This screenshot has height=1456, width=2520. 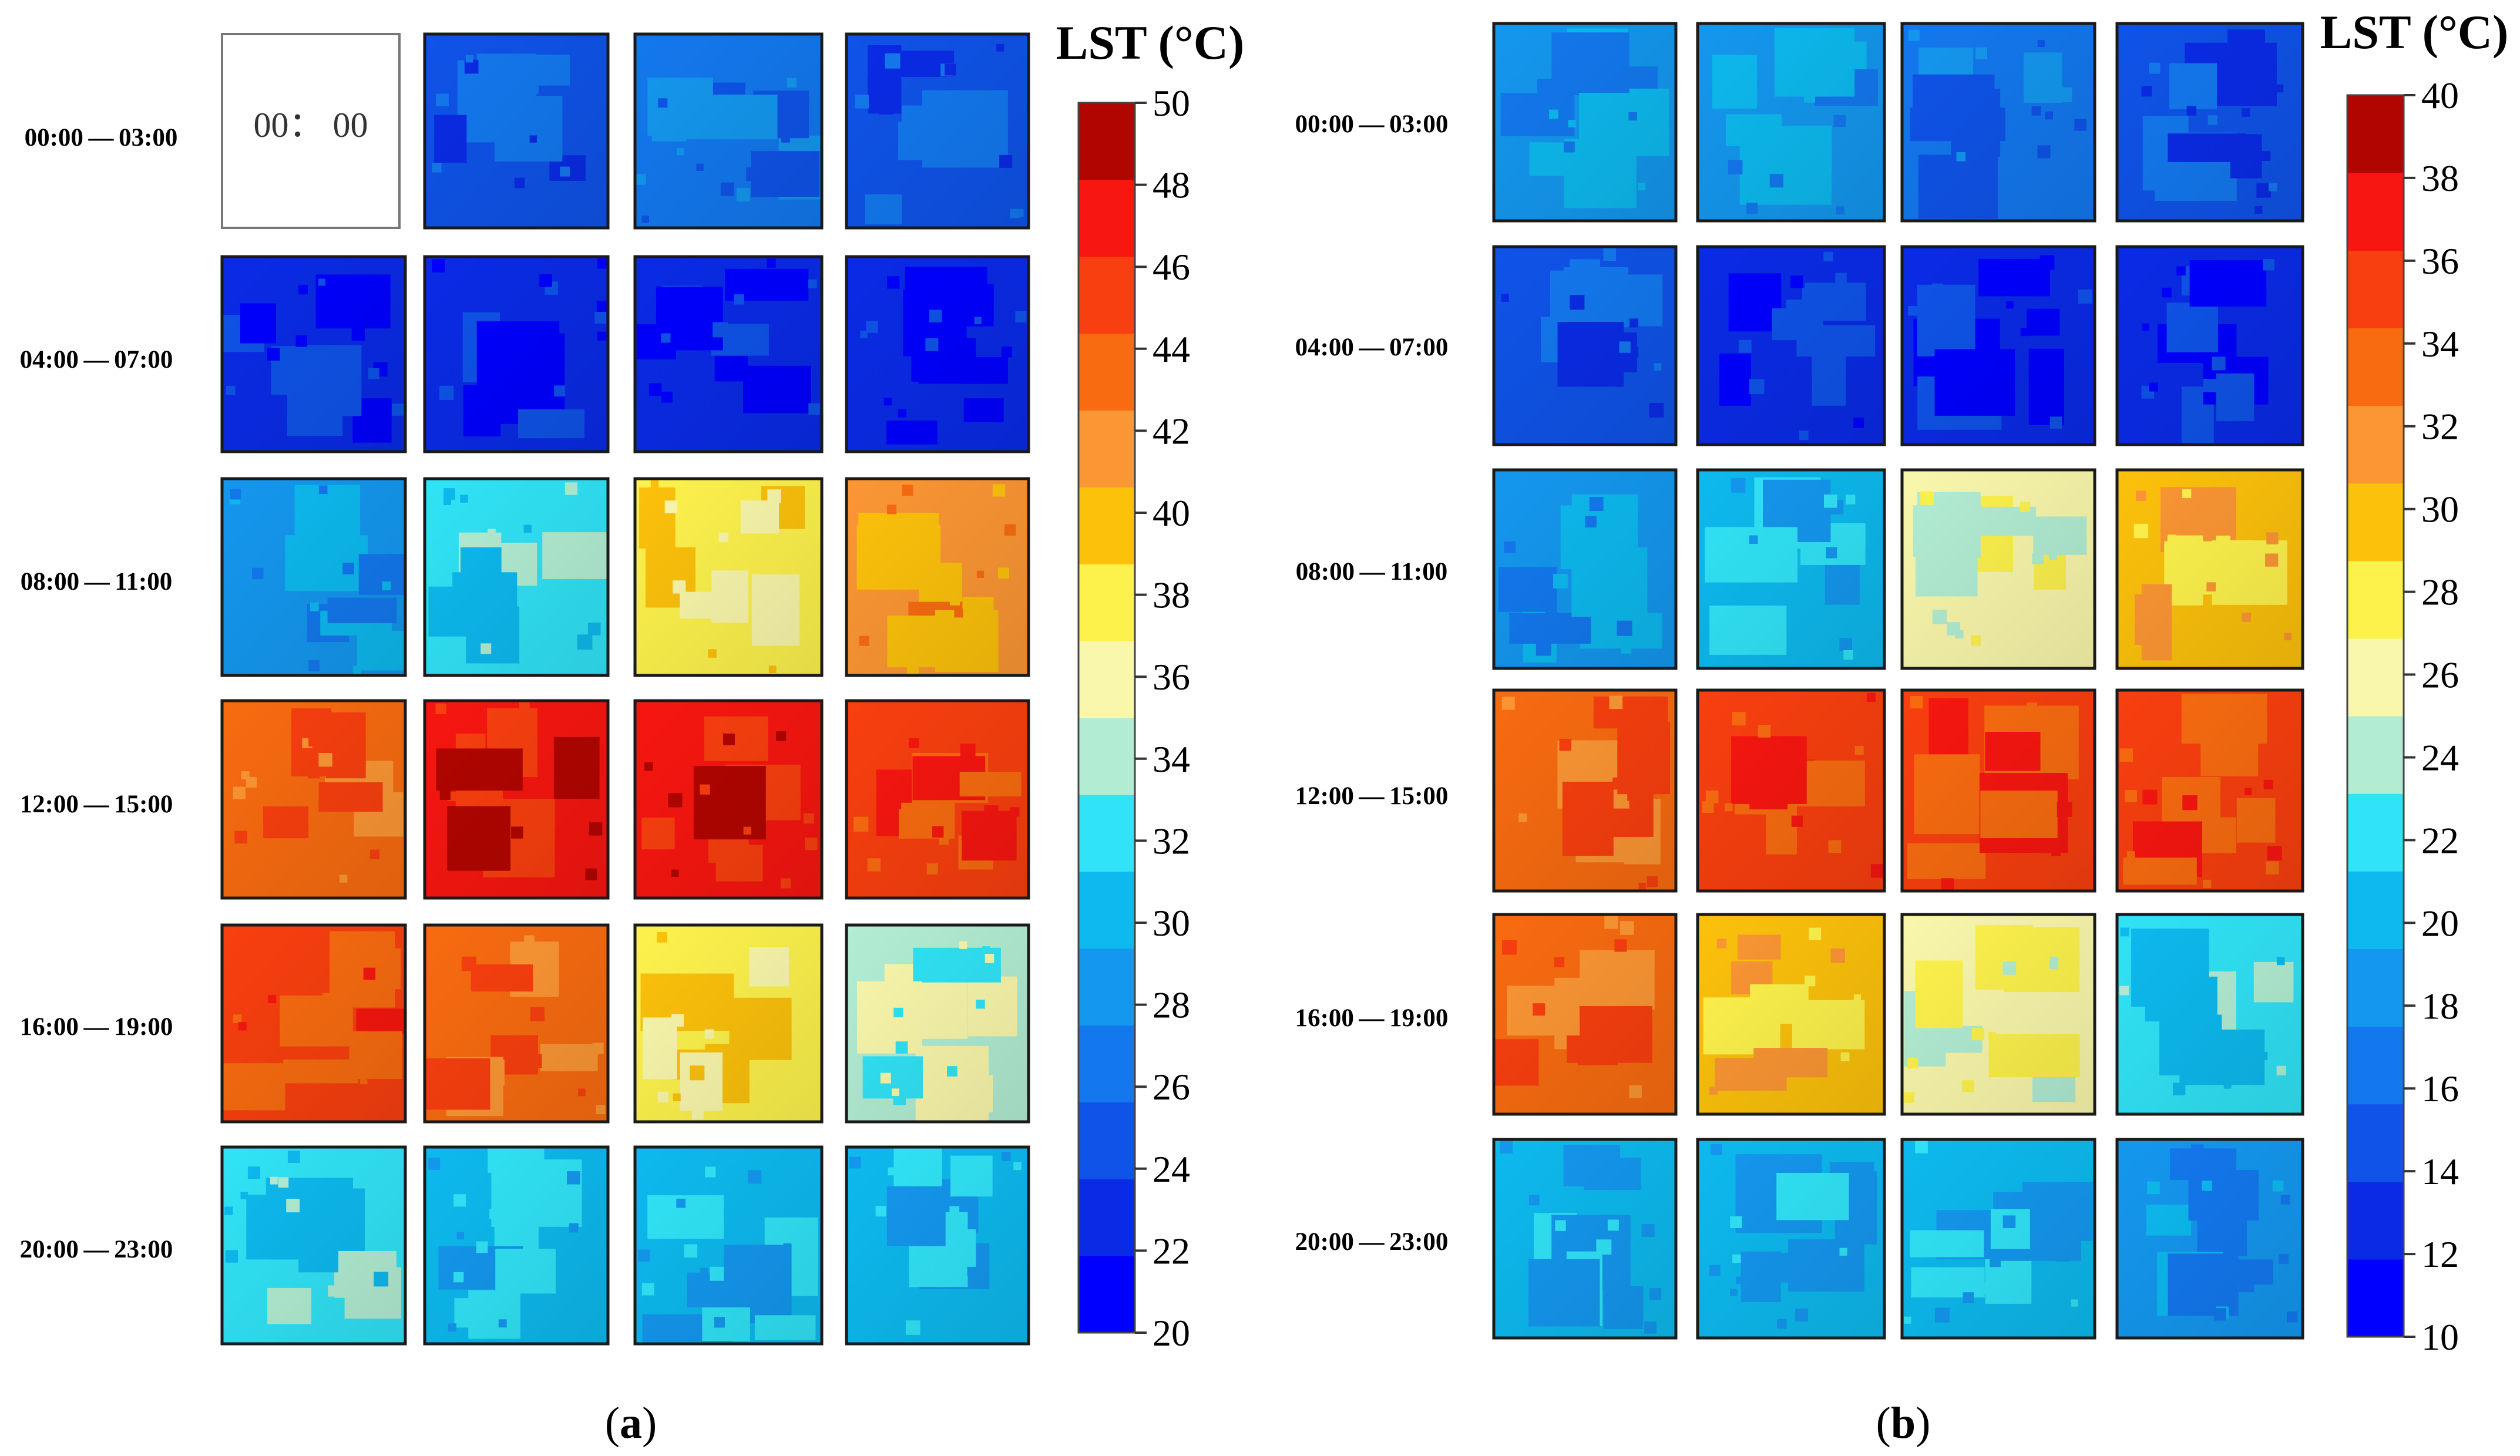 What do you see at coordinates (649, 1423) in the screenshot?
I see `panel-a-paren-close: )` at bounding box center [649, 1423].